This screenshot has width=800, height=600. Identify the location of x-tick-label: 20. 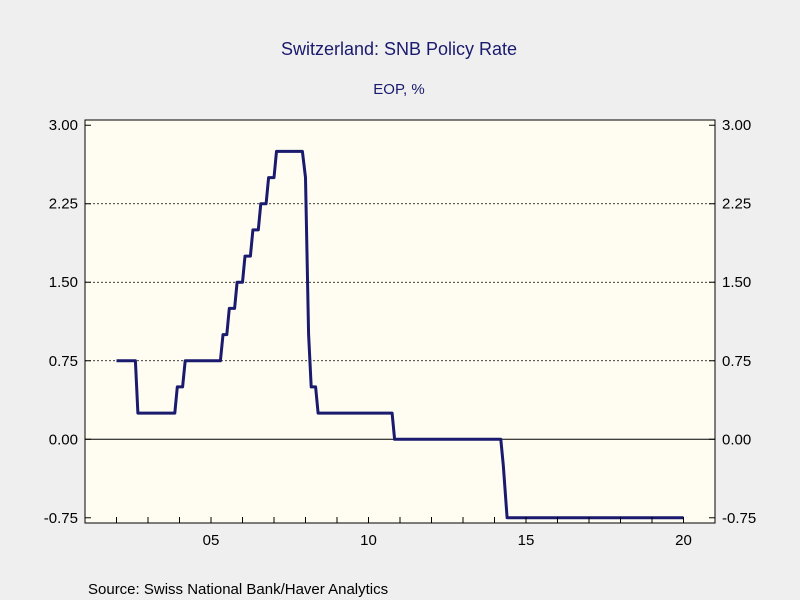
(683, 540).